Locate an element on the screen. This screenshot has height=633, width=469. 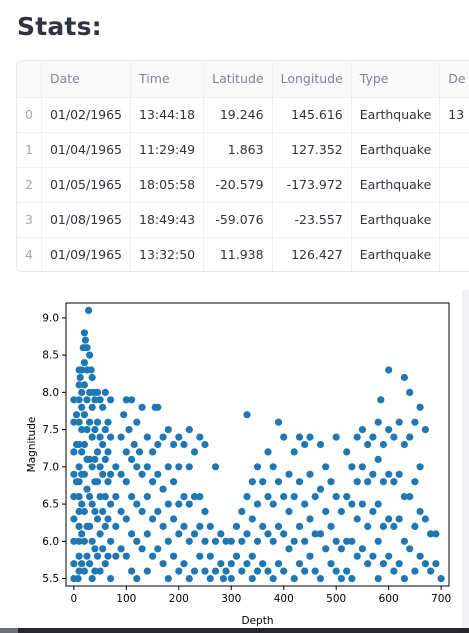
y-tick-label: 8.0 is located at coordinates (50, 393).